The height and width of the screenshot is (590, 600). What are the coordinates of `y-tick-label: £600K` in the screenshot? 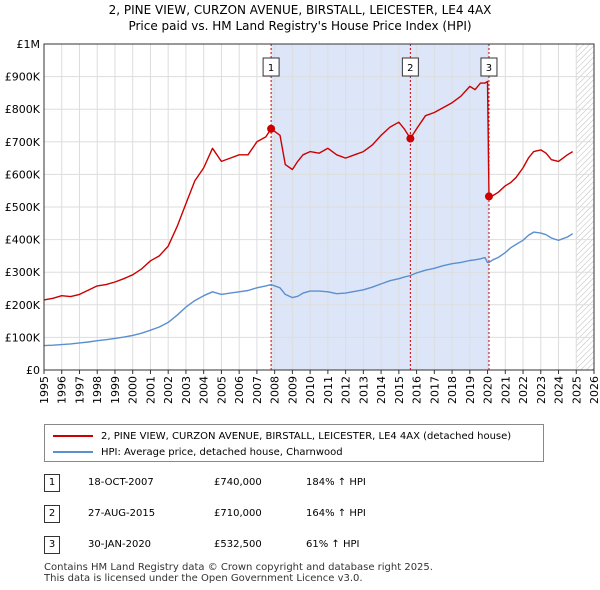 It's located at (23, 174).